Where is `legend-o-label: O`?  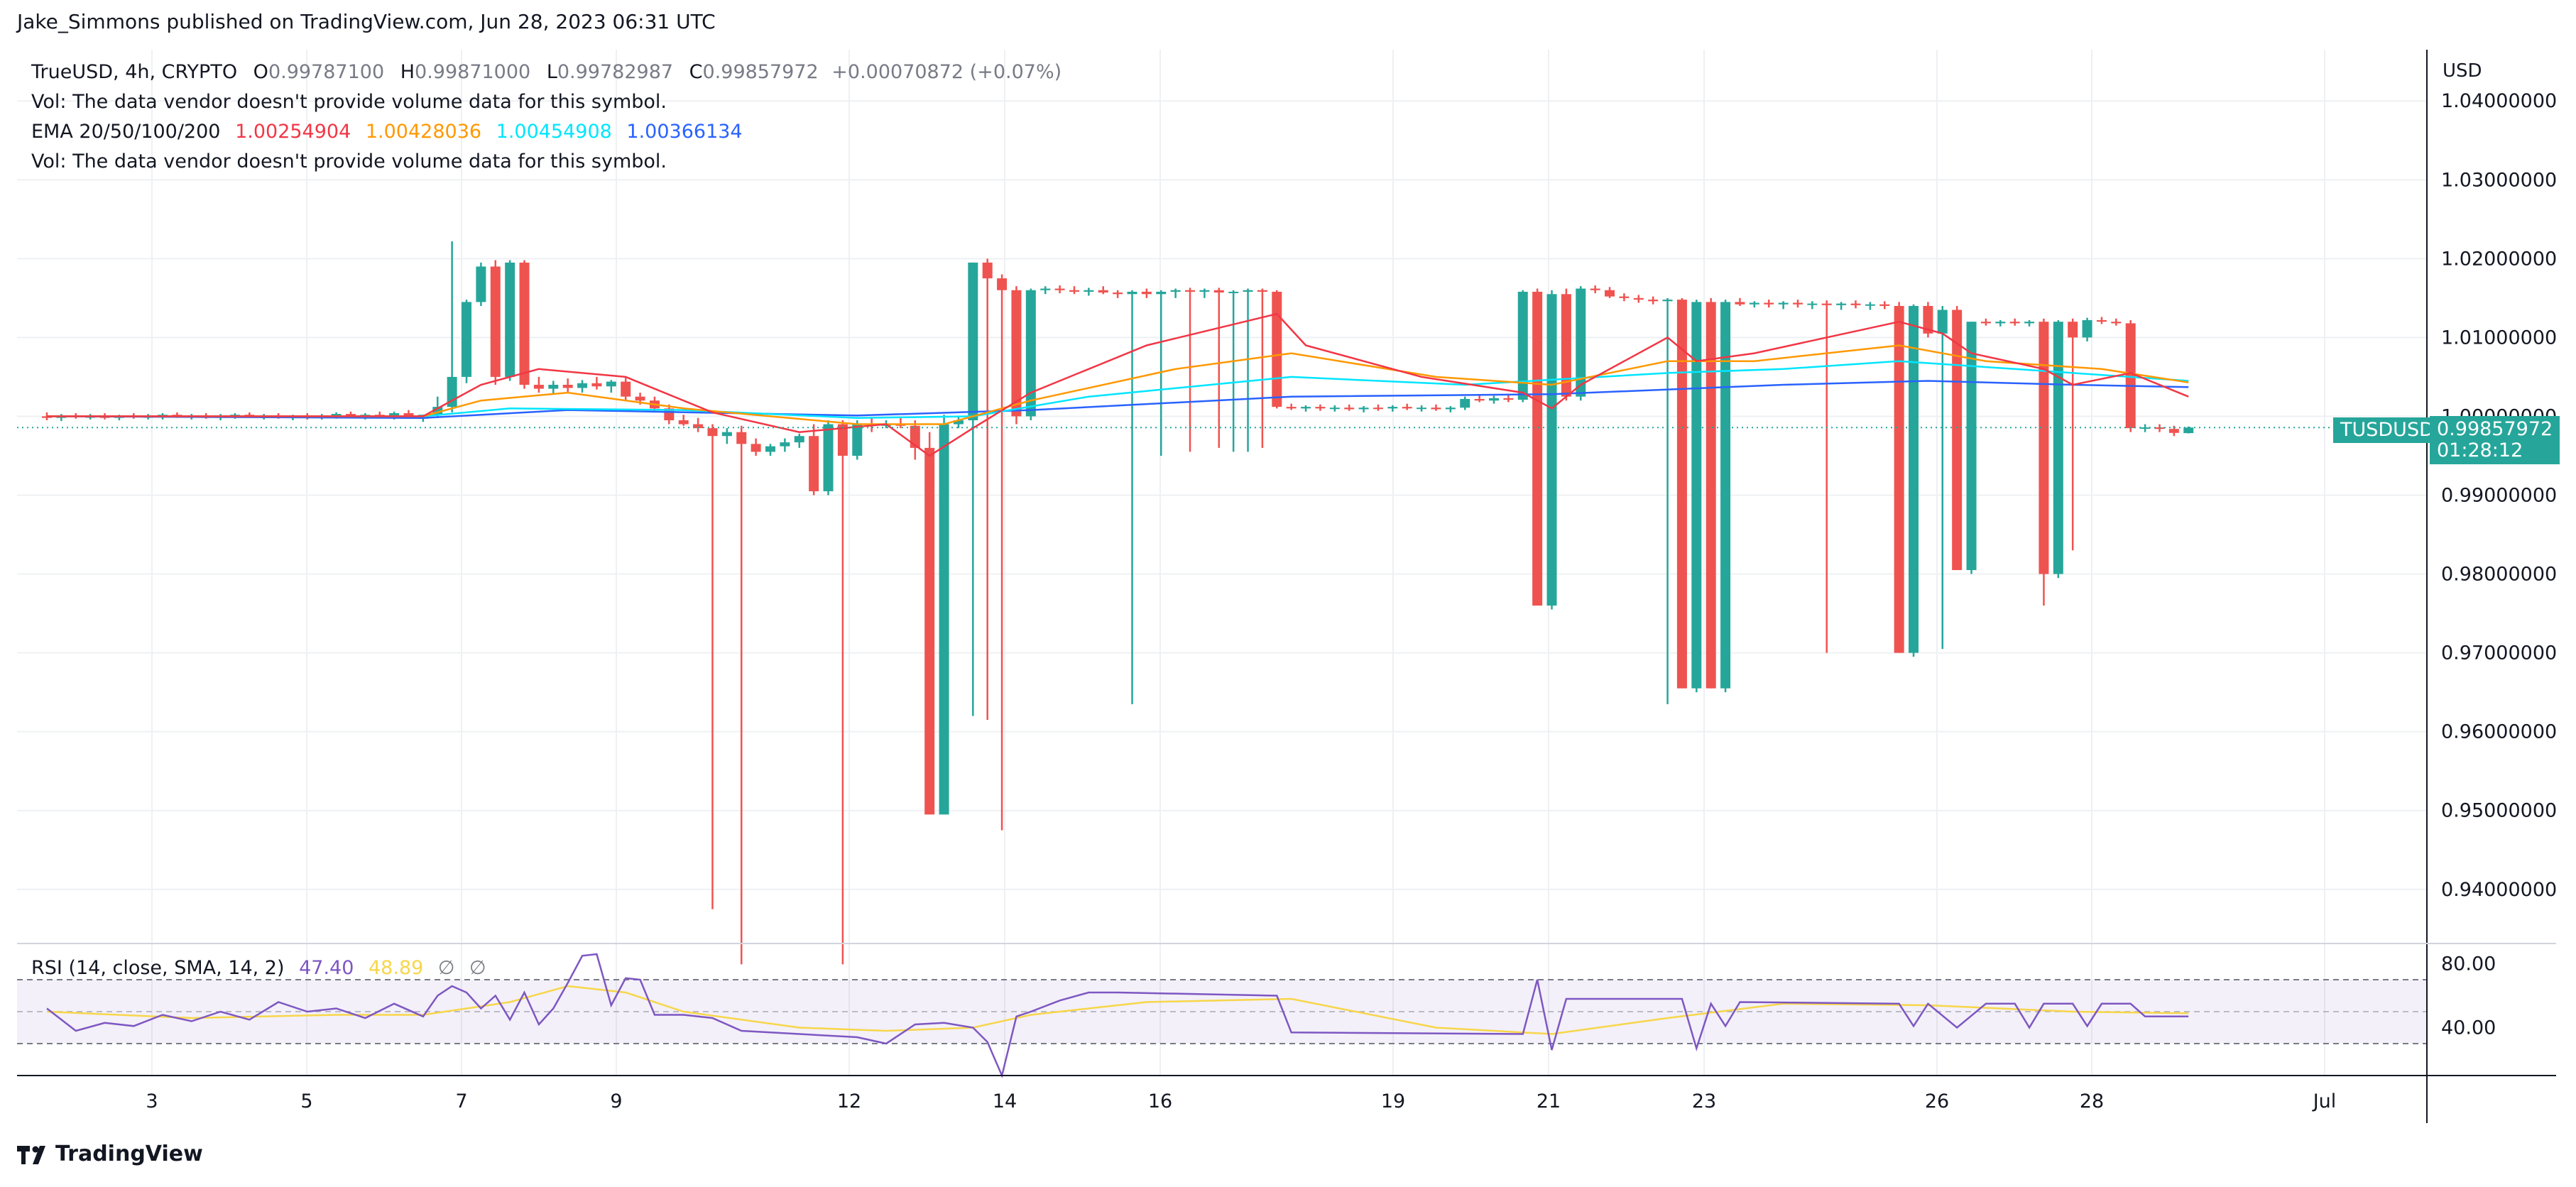
legend-o-label: O is located at coordinates (260, 72).